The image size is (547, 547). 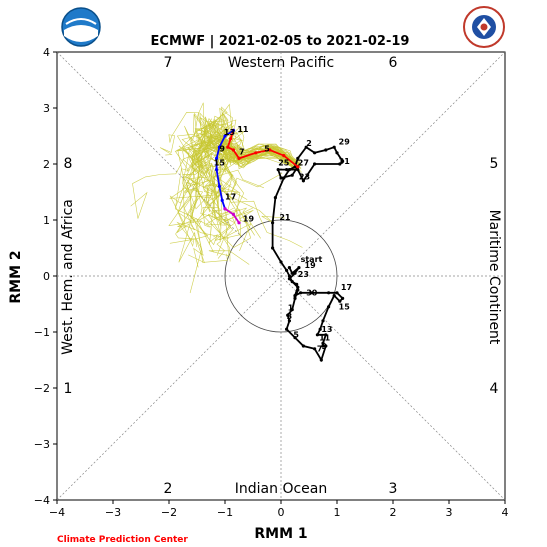 What do you see at coordinates (345, 307) in the screenshot?
I see `observed-label: 15` at bounding box center [345, 307].